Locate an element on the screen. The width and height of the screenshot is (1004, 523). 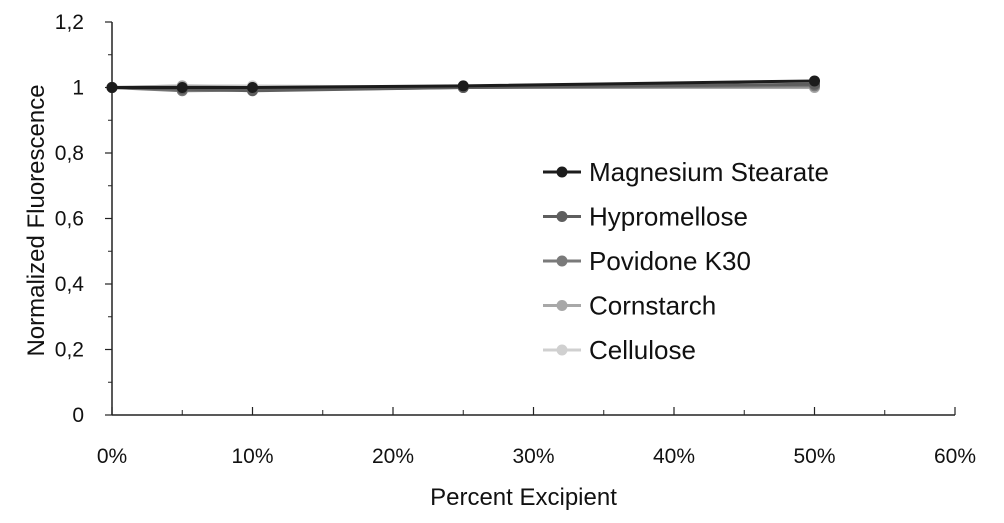
legend-label: Povidone K30 is located at coordinates (670, 261).